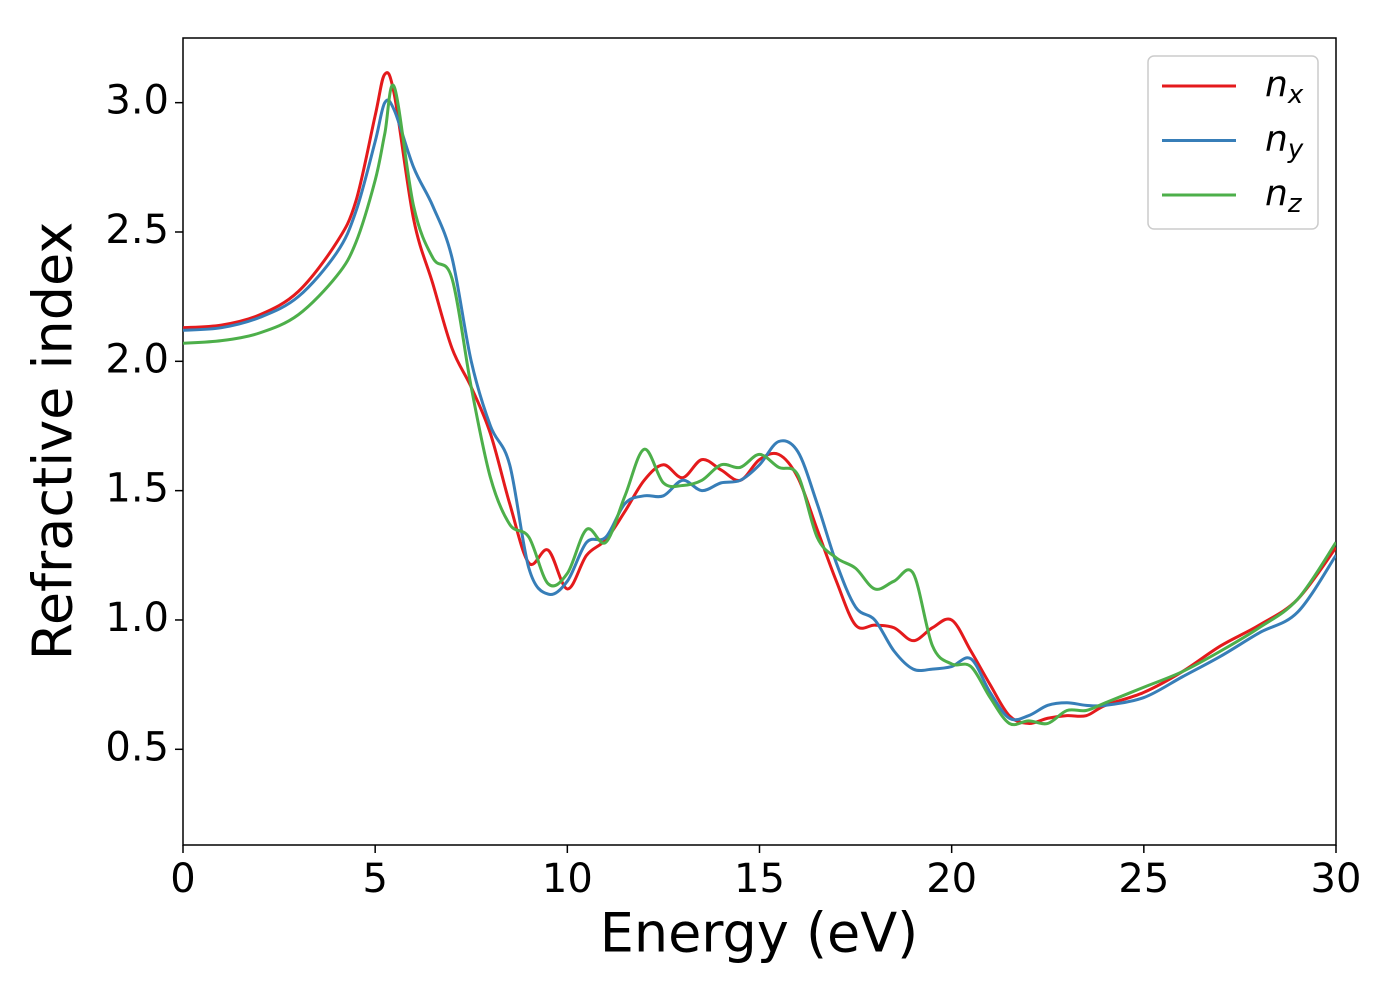 This screenshot has height=1000, width=1400. I want to click on y-tick-label: 2.0, so click(137, 359).